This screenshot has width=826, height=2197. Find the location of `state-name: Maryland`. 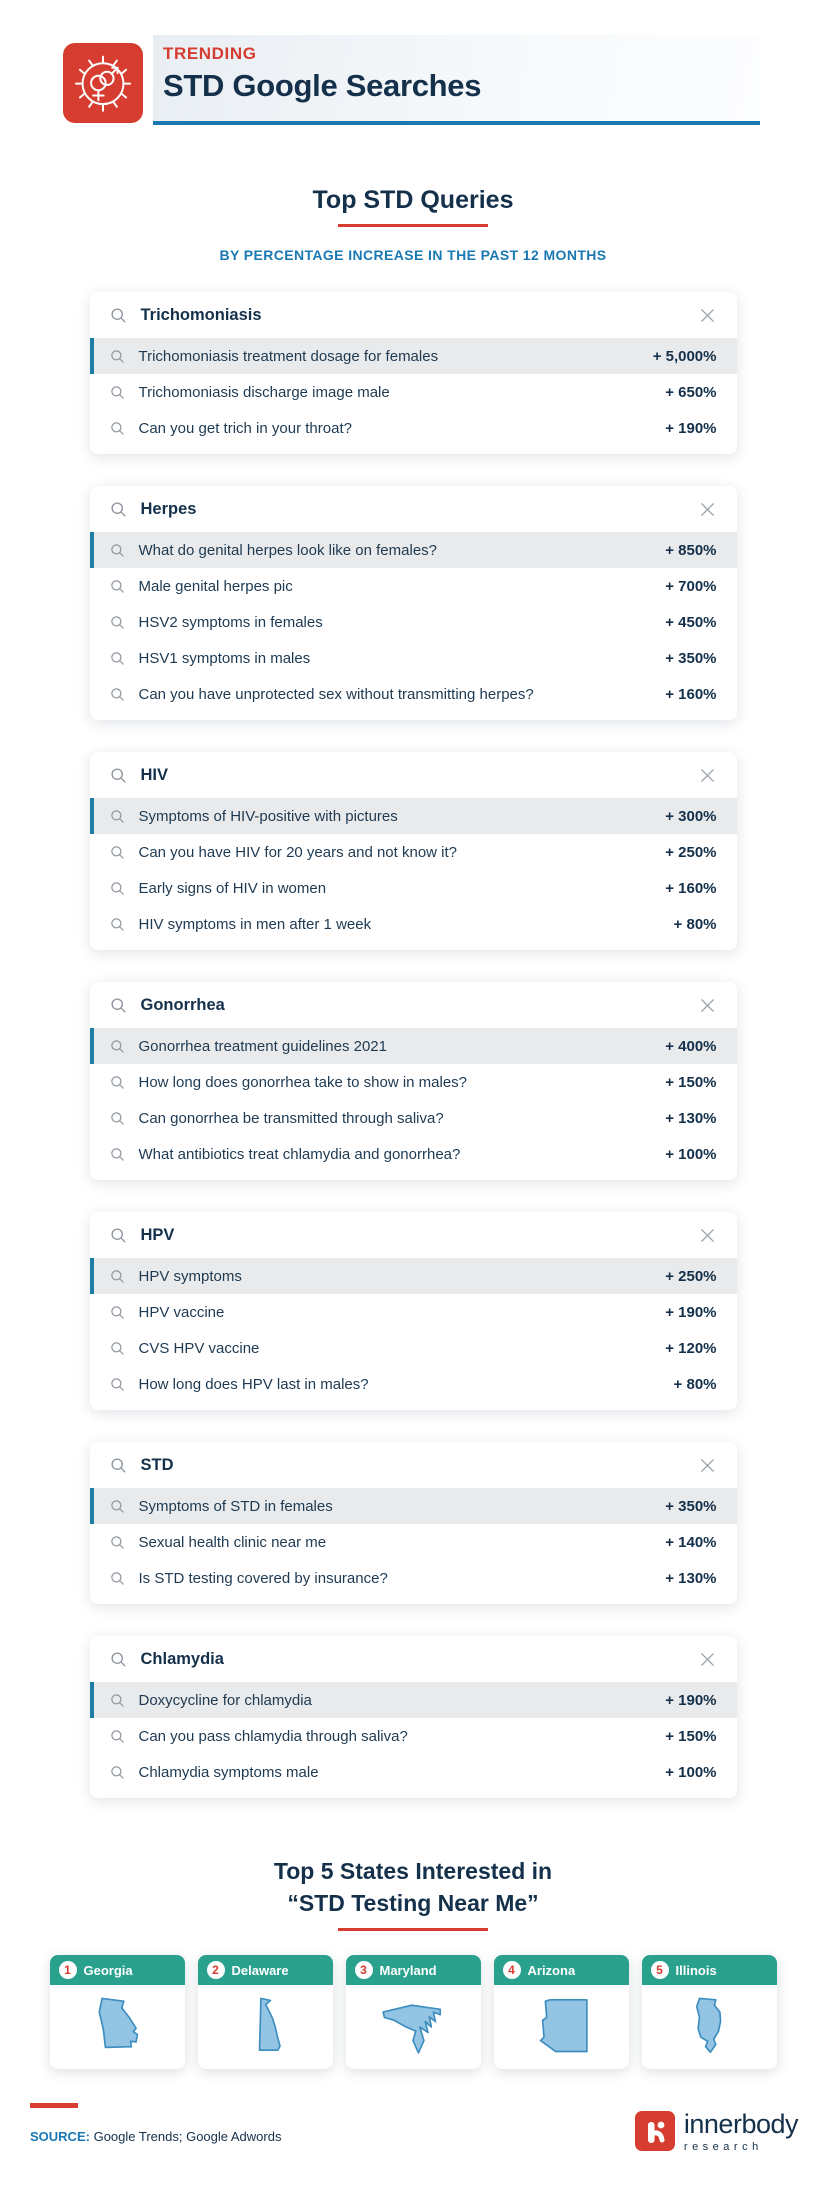

state-name: Maryland is located at coordinates (408, 1970).